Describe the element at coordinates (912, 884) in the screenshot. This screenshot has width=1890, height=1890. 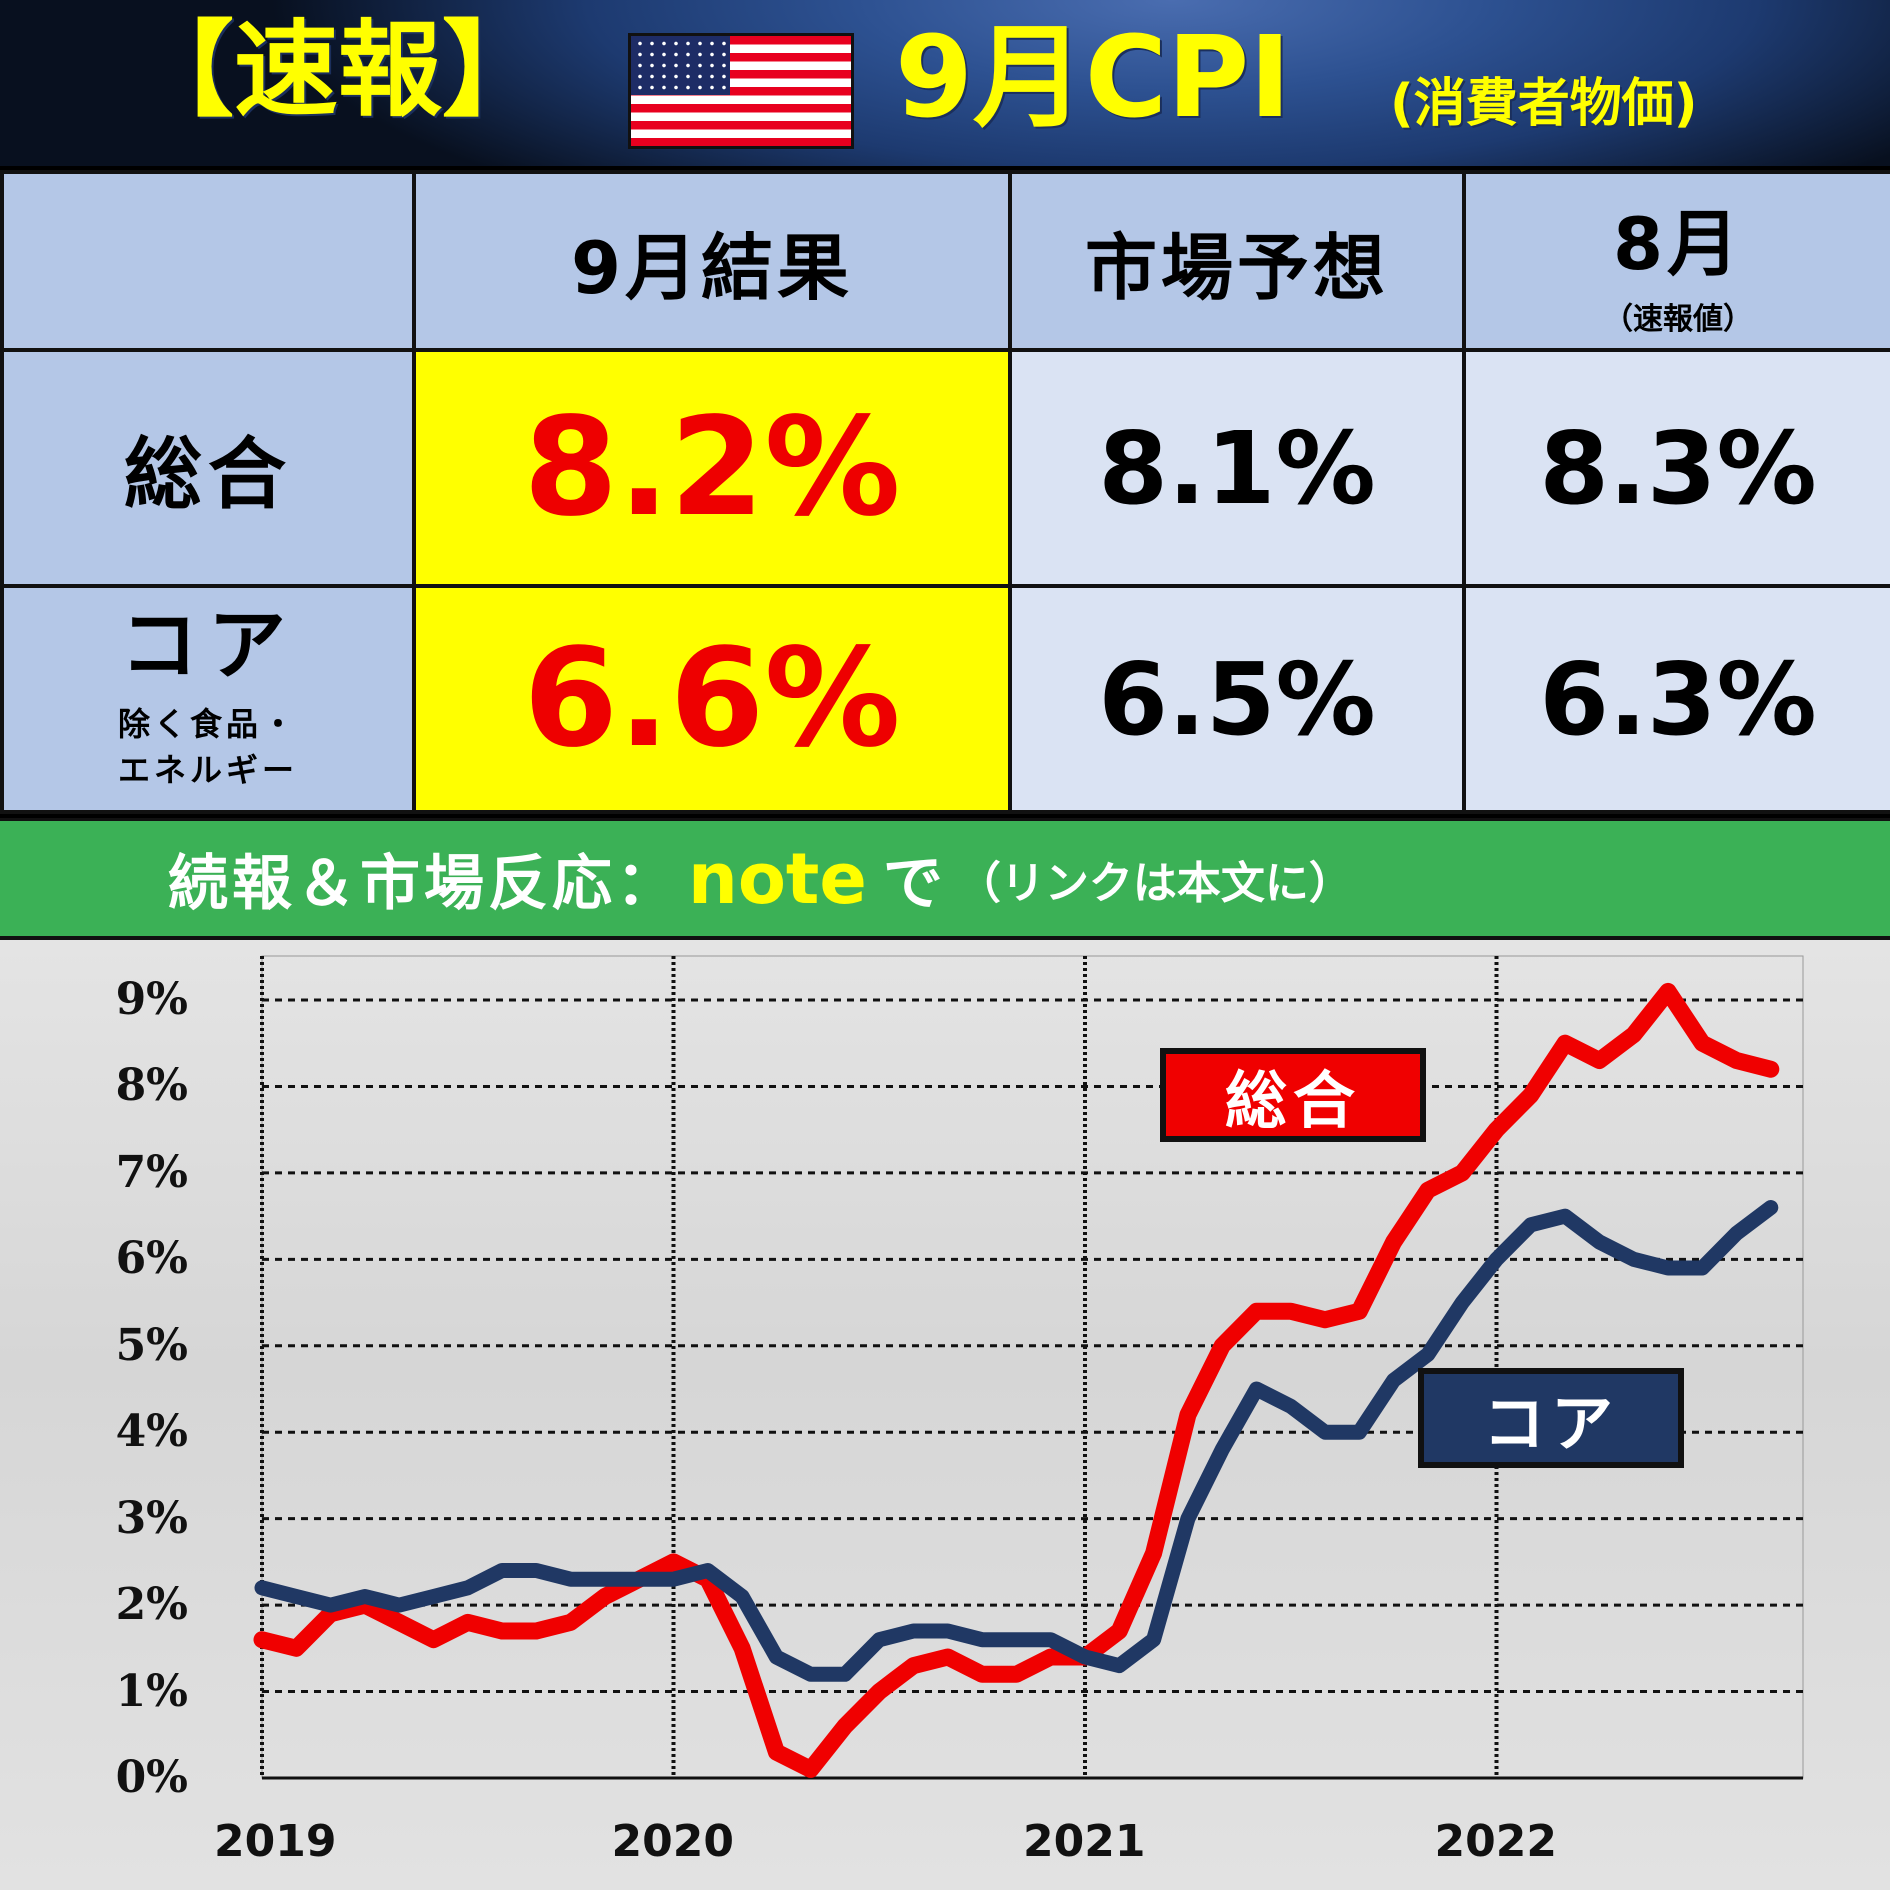
I see `banner-text: で` at that location.